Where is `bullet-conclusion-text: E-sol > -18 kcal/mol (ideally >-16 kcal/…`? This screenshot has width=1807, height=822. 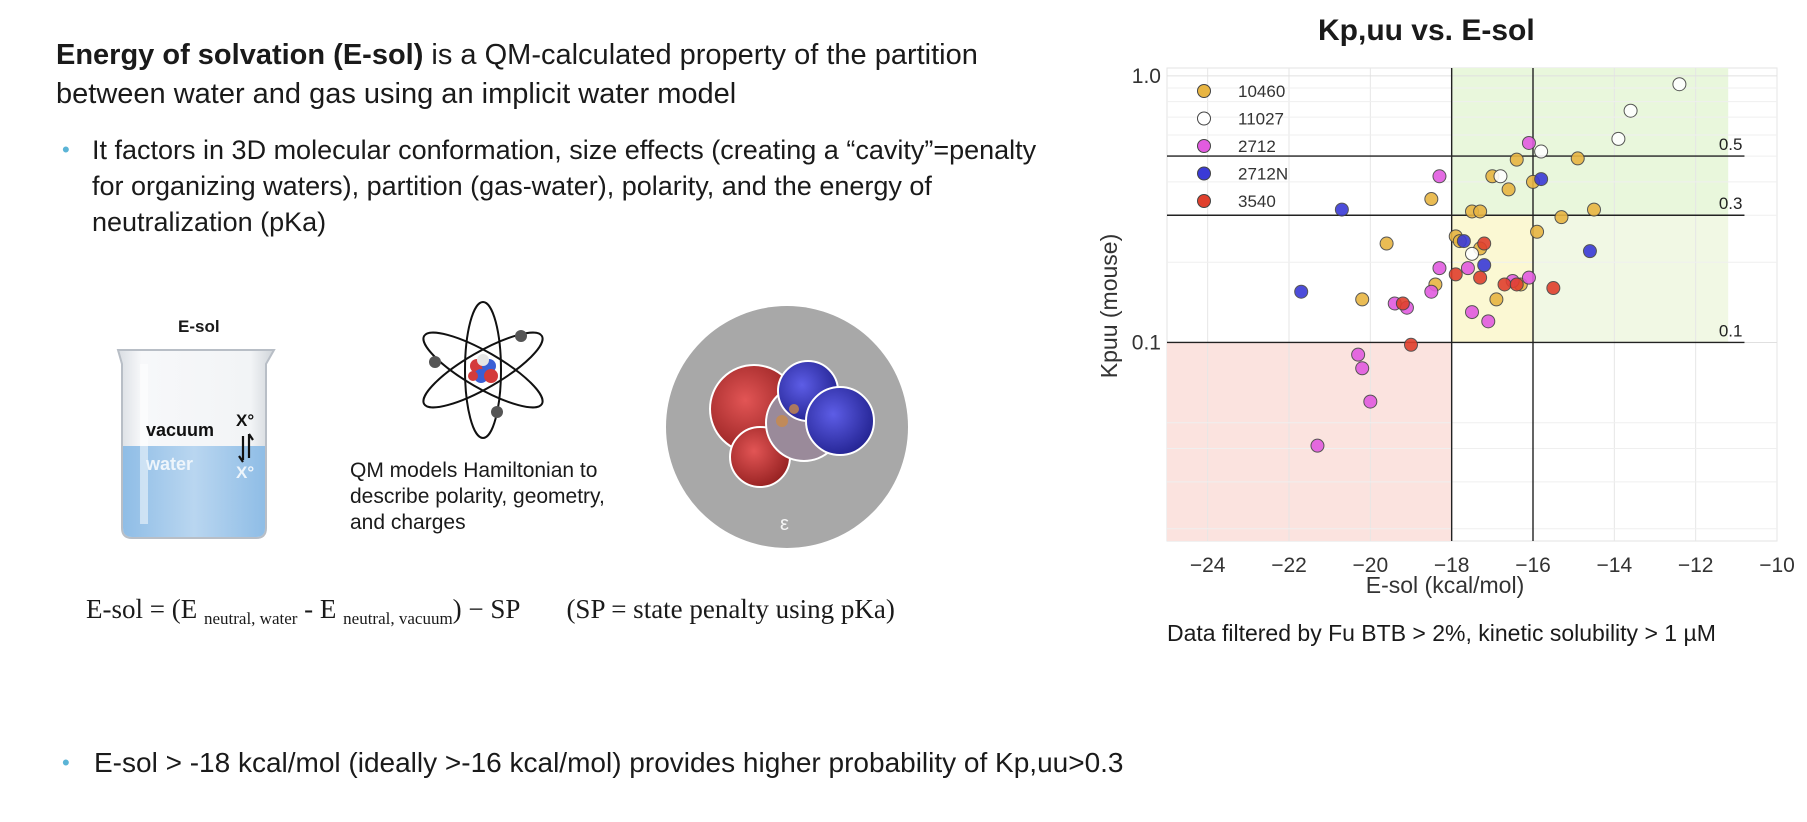
bullet-conclusion-text: E-sol > -18 kcal/mol (ideally >-16 kcal/… is located at coordinates (609, 762).